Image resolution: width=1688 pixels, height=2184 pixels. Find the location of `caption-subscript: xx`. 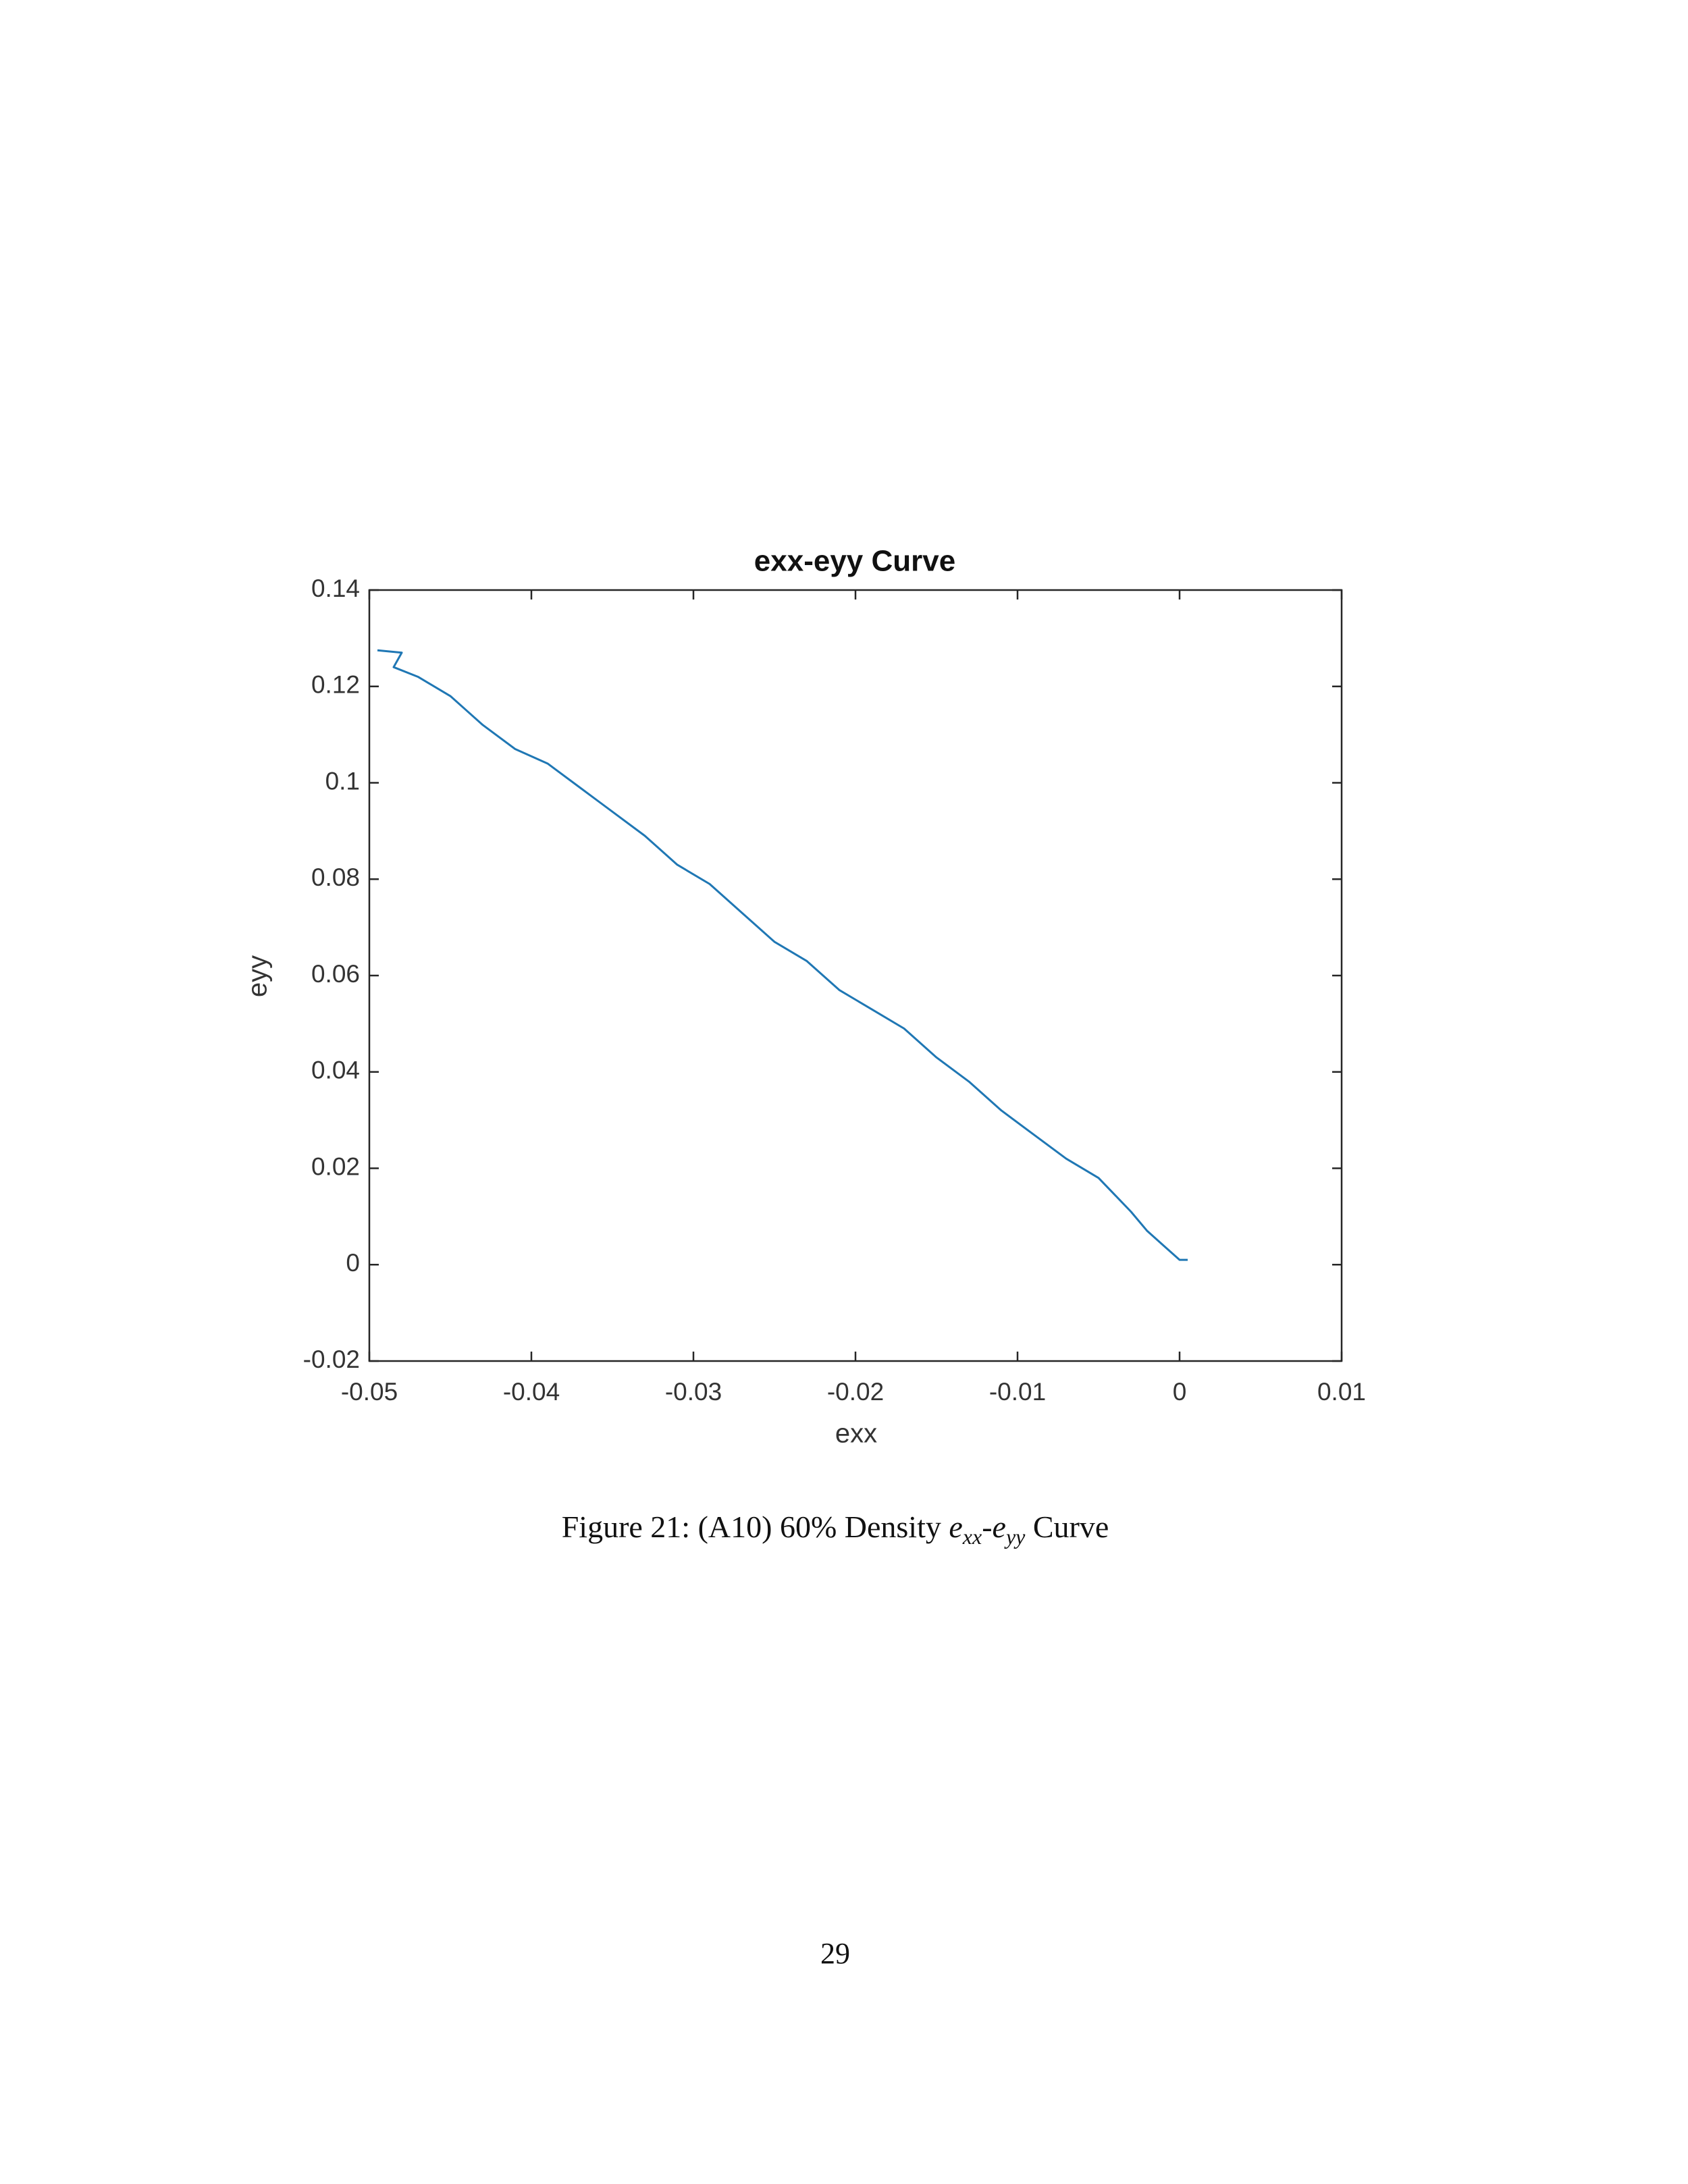

caption-subscript: xx is located at coordinates (972, 1536).